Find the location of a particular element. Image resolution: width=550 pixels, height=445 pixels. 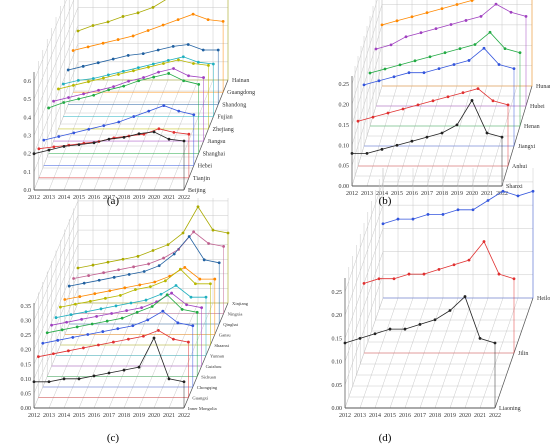

x-tick-label: 2017 is located at coordinates (420, 416).